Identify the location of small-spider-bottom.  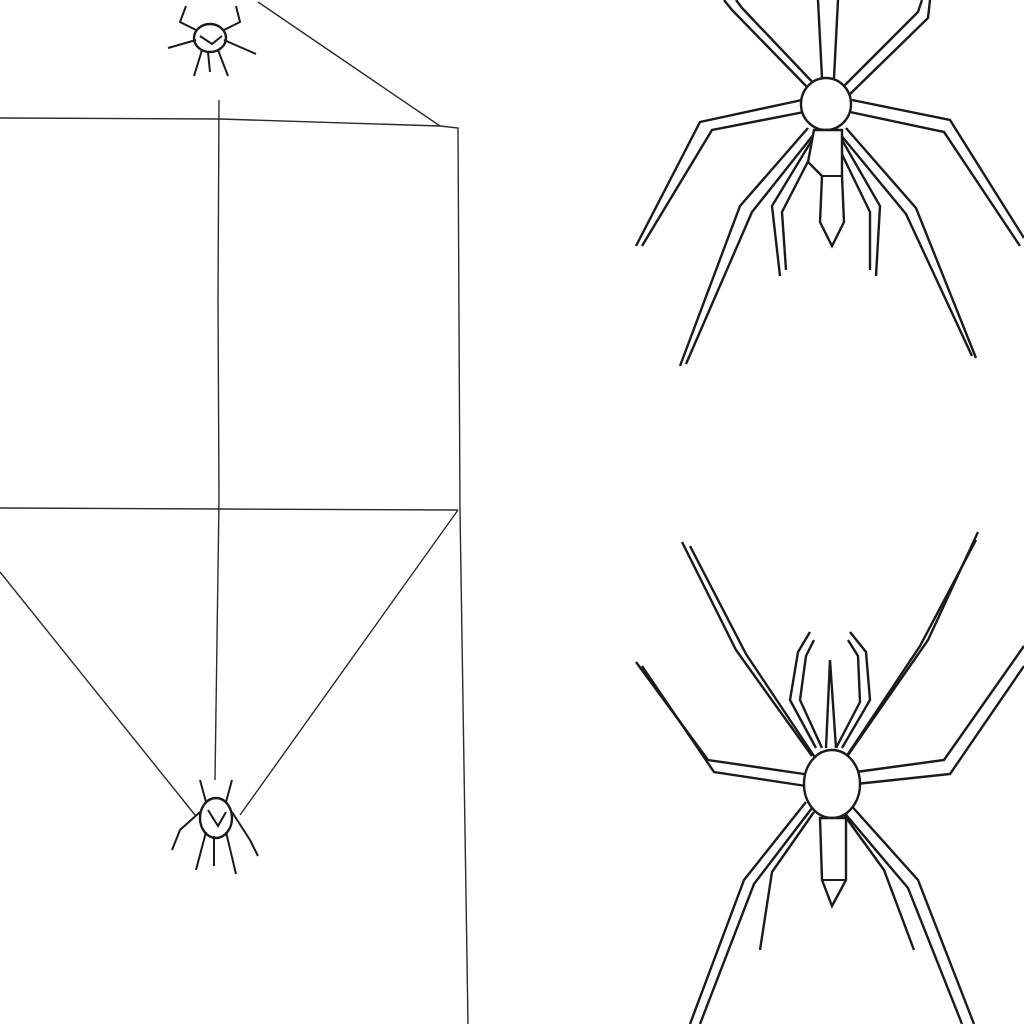
(215, 827).